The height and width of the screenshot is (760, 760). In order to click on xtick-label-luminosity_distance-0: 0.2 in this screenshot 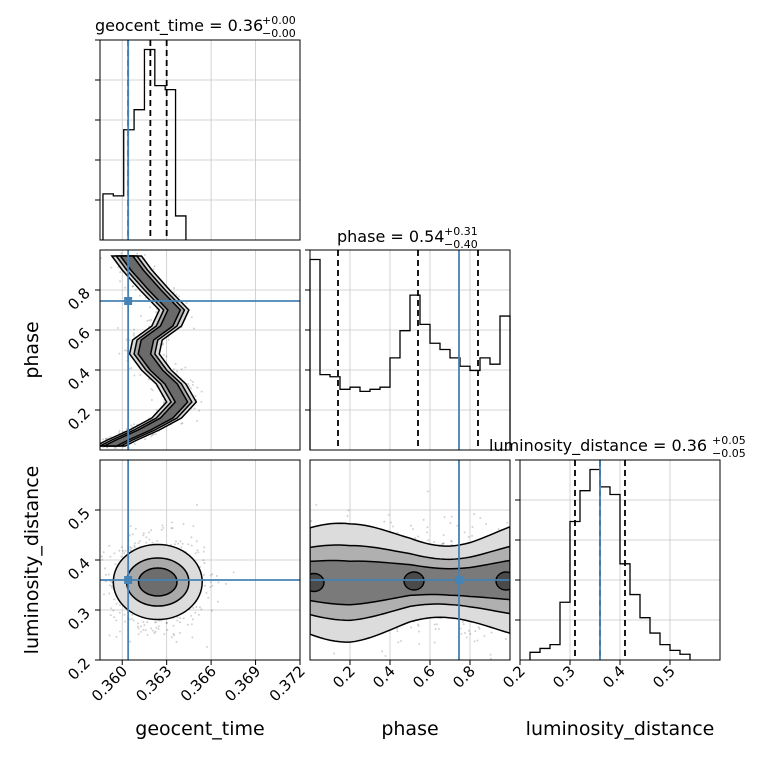, I will do `click(514, 677)`.